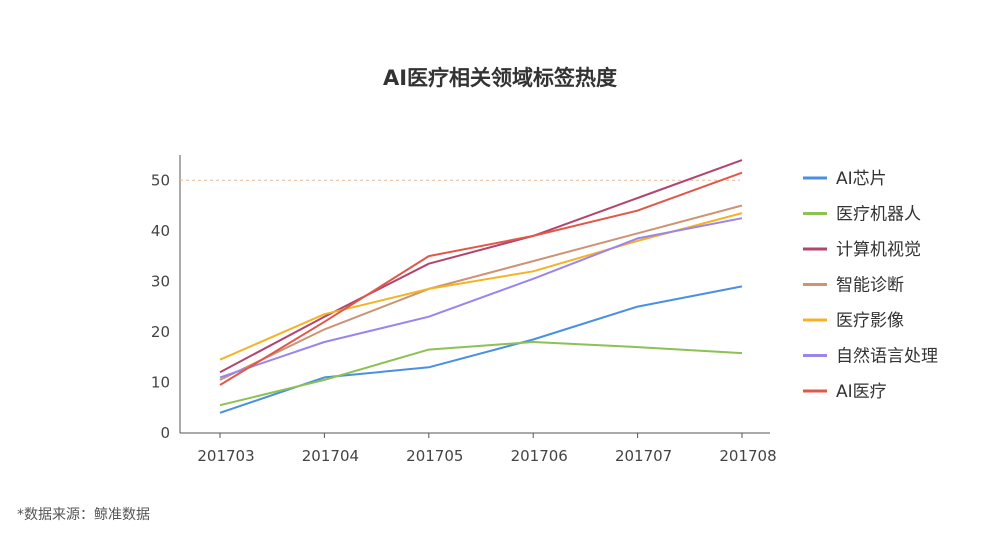 The image size is (1000, 545). Describe the element at coordinates (500, 78) in the screenshot. I see `chart-title: AI医疗相关领域标签热度` at that location.